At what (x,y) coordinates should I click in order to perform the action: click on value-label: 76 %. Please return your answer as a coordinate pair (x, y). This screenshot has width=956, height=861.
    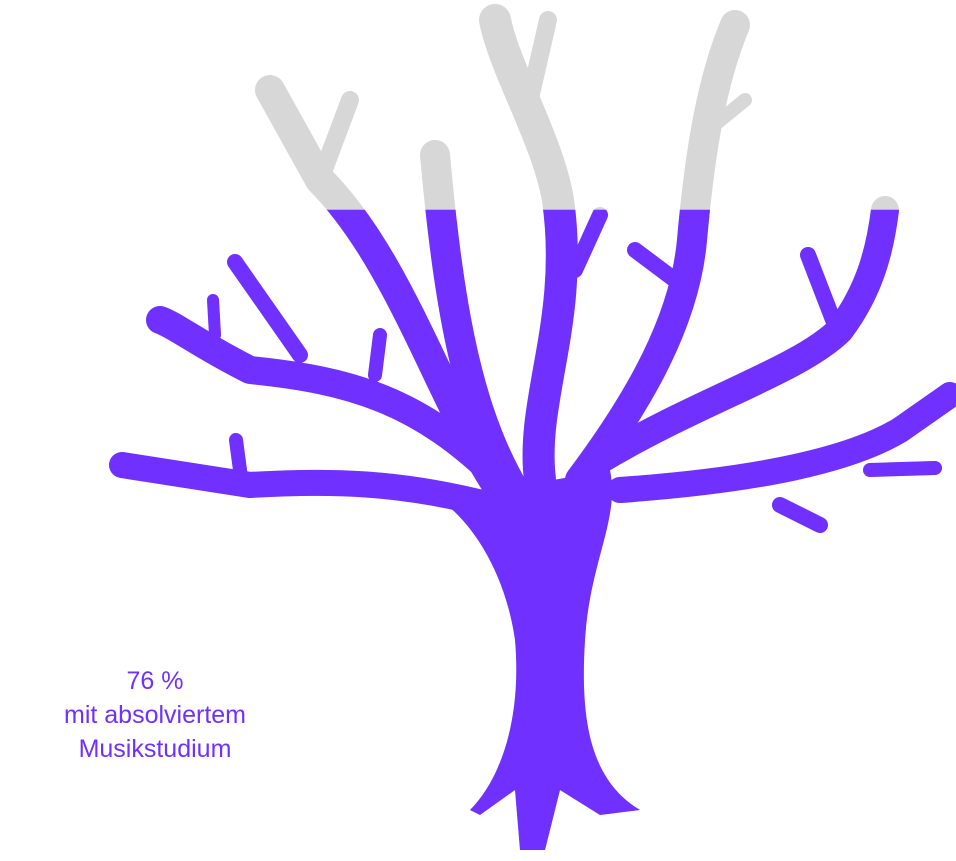
    Looking at the image, I should click on (155, 681).